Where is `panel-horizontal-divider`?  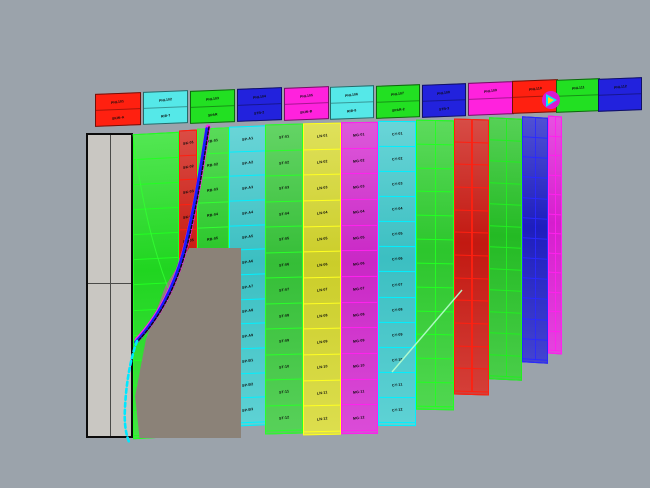
panel-horizontal-divider is located at coordinates (109, 283).